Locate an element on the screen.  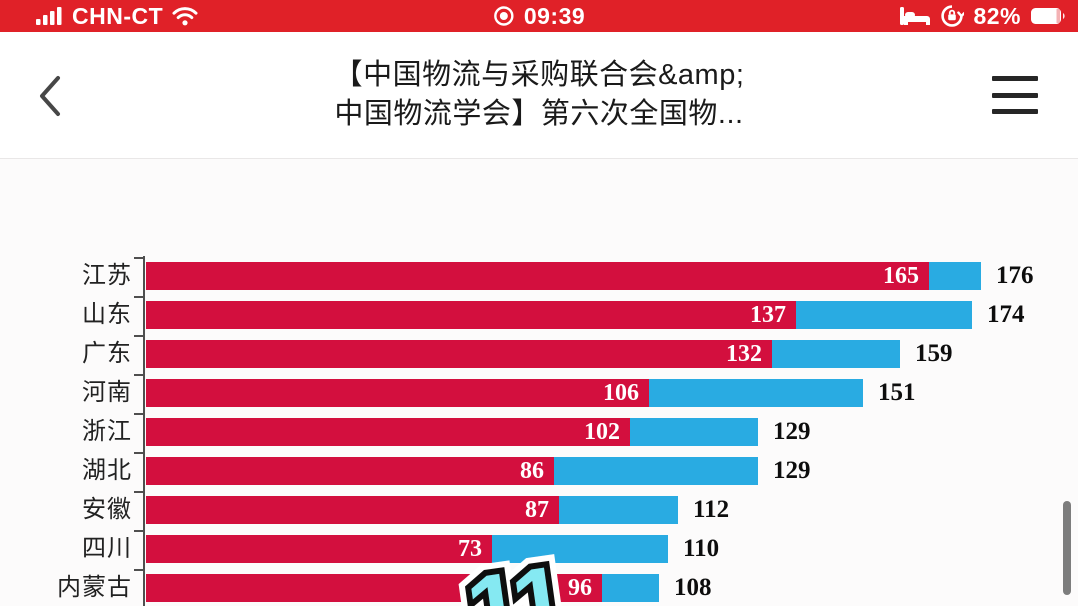
orientation-lock-icon is located at coordinates (953, 16).